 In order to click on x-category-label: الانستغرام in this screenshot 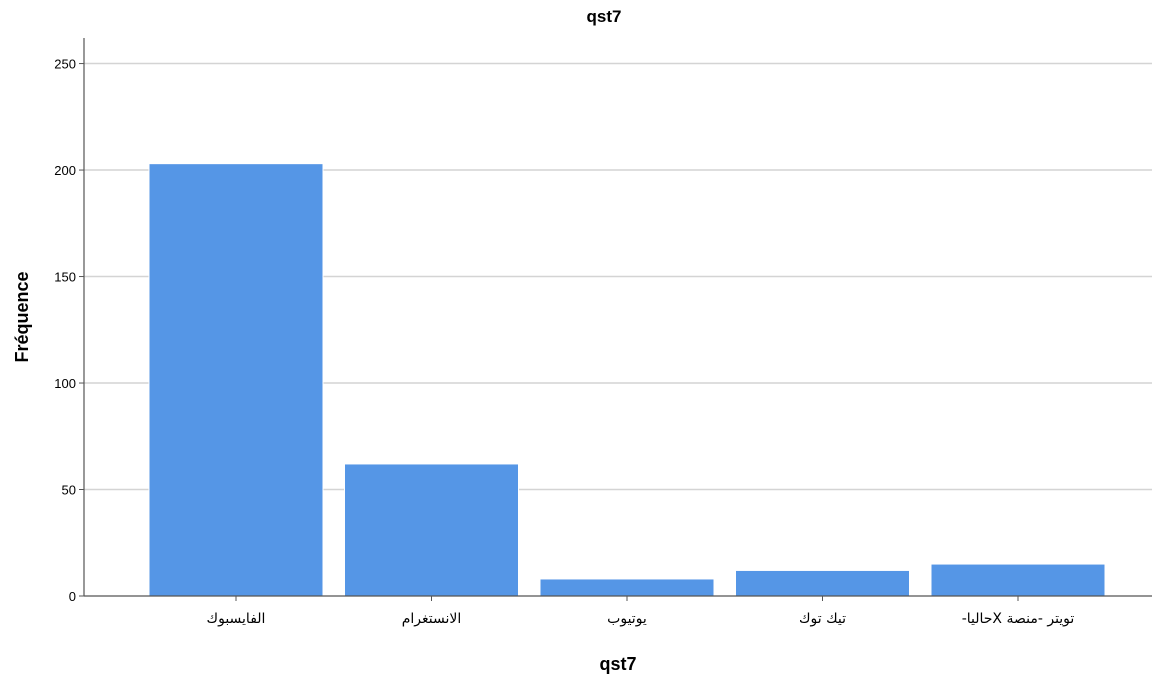, I will do `click(432, 619)`.